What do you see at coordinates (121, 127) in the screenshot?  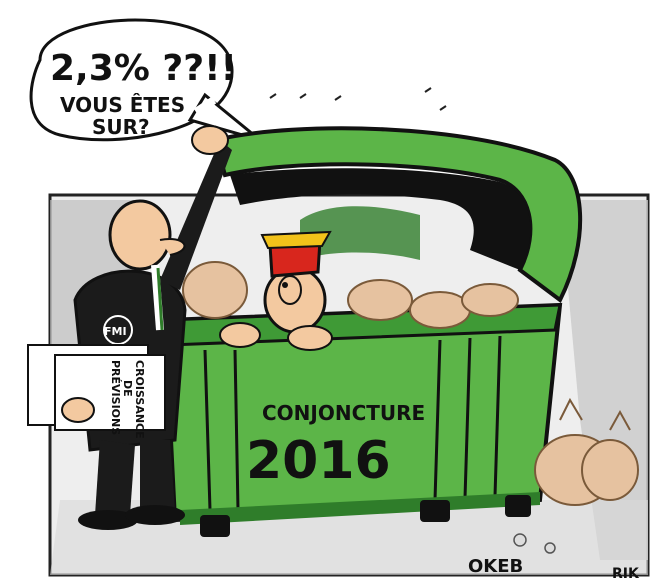 I see `bubble-line-3: SUR?` at bounding box center [121, 127].